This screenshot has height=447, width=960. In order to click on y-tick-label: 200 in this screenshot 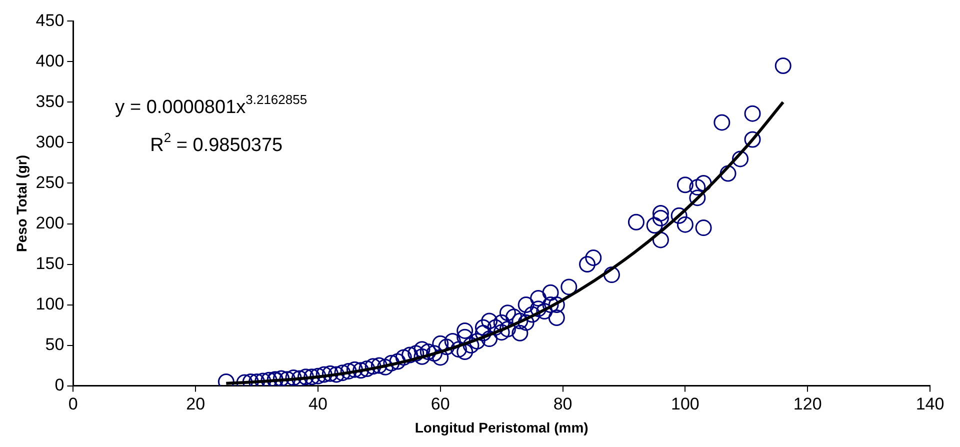, I will do `click(50, 222)`.